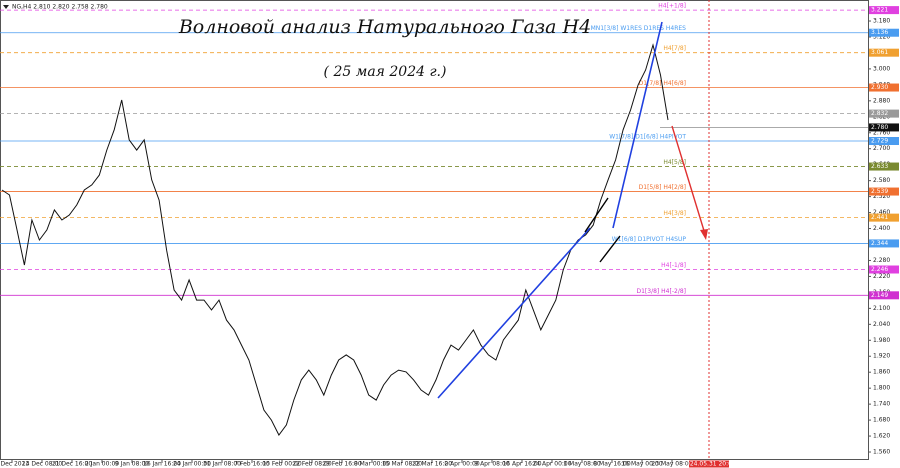 This screenshot has width=900, height=468. I want to click on level-label: H4[7/8], so click(674, 48).